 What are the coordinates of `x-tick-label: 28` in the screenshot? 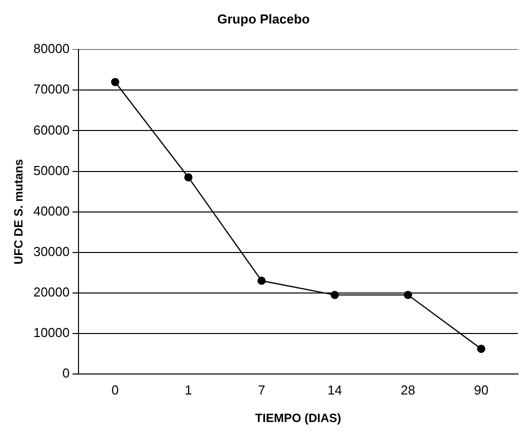 It's located at (408, 390).